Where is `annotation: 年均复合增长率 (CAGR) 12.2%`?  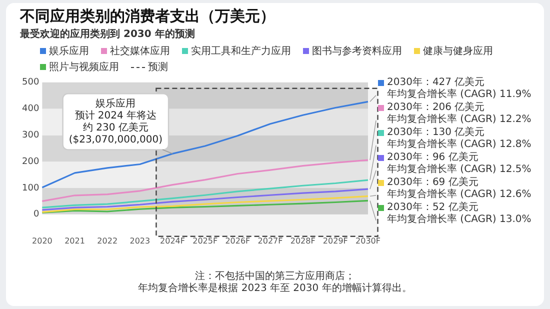 annotation: 年均复合增长率 (CAGR) 12.2% is located at coordinates (459, 120).